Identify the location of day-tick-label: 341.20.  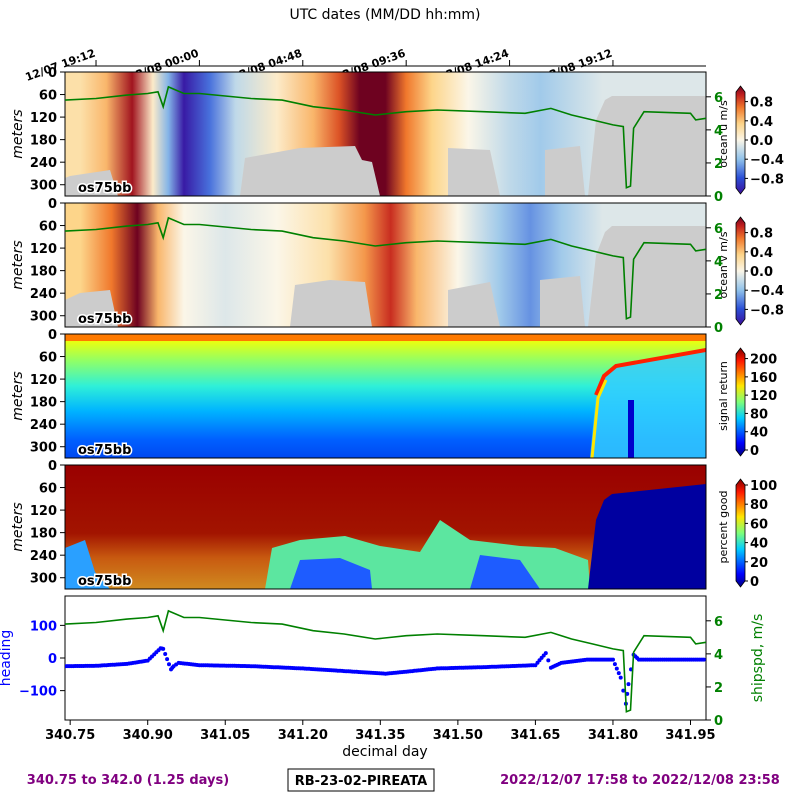
(303, 735).